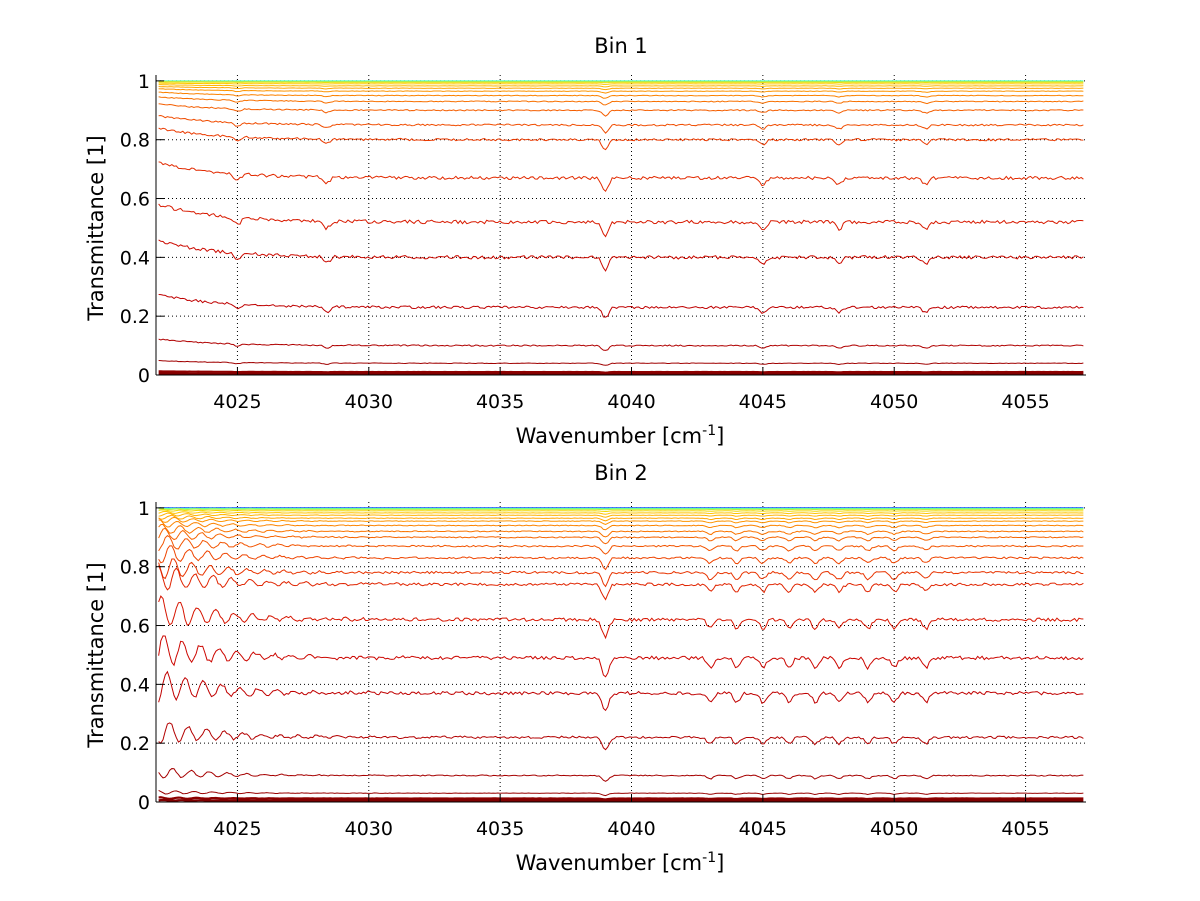  What do you see at coordinates (621, 46) in the screenshot?
I see `chart-title: Bin 1` at bounding box center [621, 46].